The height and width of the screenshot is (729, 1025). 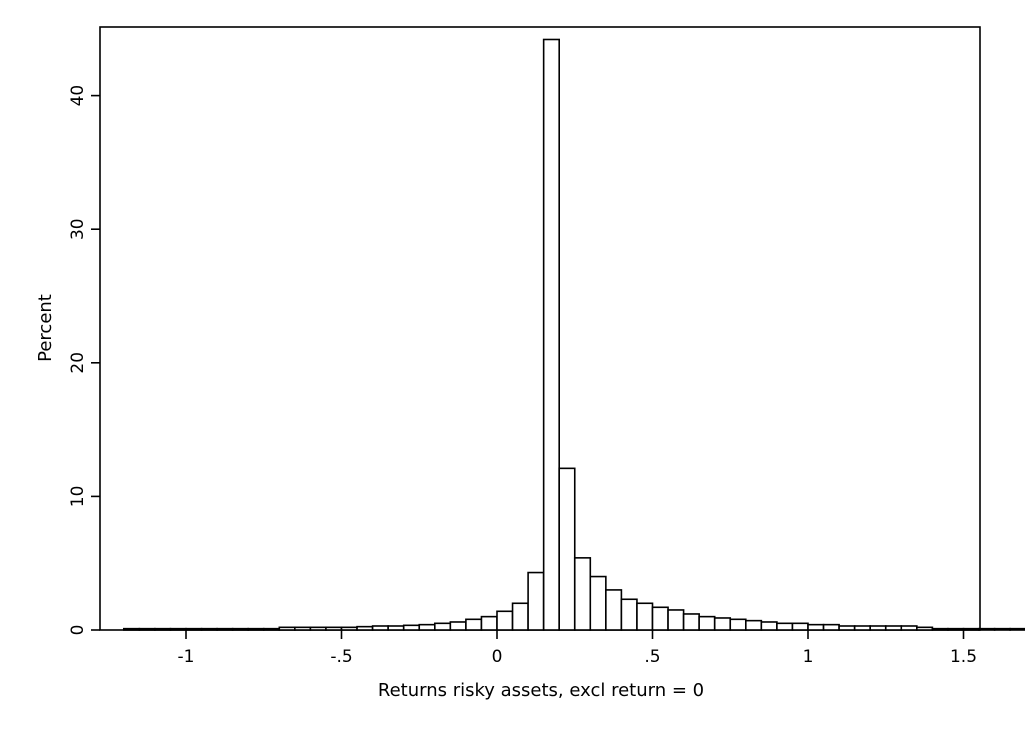 What do you see at coordinates (497, 657) in the screenshot?
I see `x-tick-label: 0` at bounding box center [497, 657].